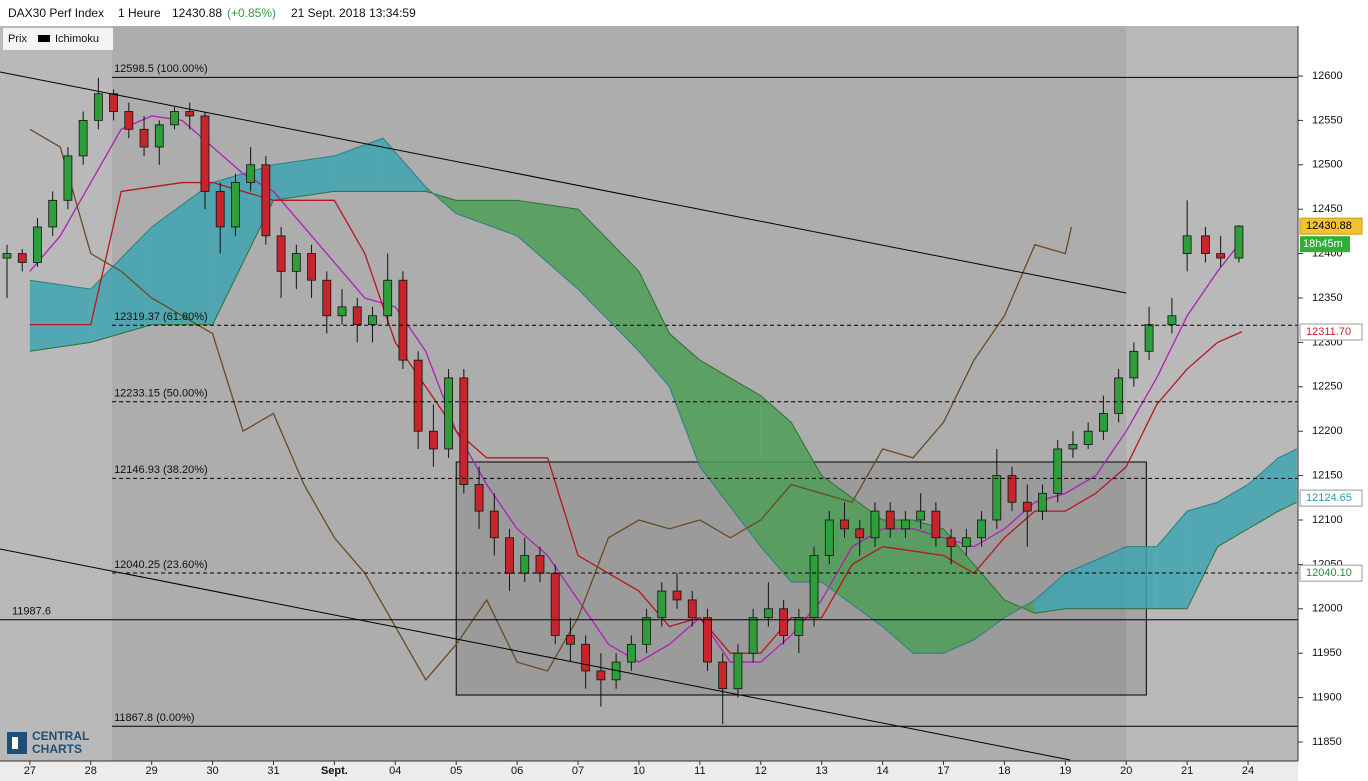  Describe the element at coordinates (154, 718) in the screenshot. I see `fib-label: 11867.8 (0.00%)` at that location.